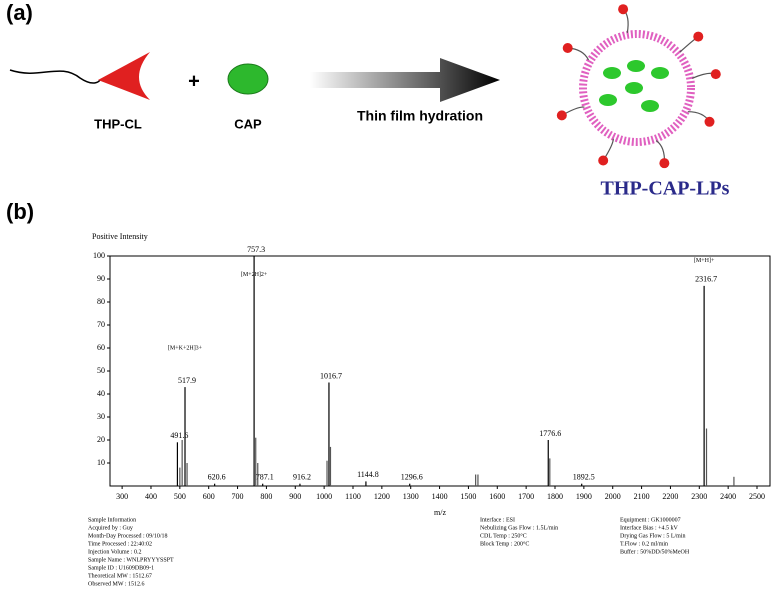 Image resolution: width=778 pixels, height=593 pixels. I want to click on info-line: Buffer : 50%DD/50%MeOH, so click(655, 551).